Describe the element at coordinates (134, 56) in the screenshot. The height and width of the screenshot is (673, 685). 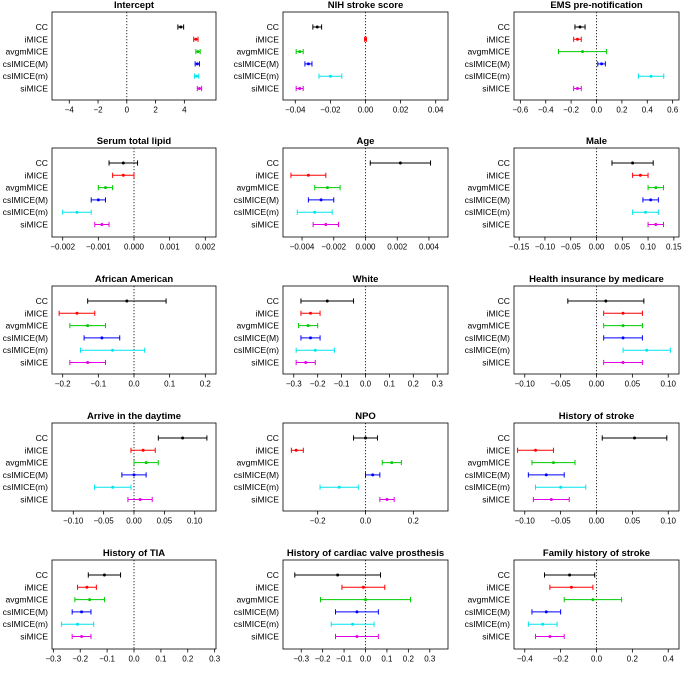
I see `plot-frame` at that location.